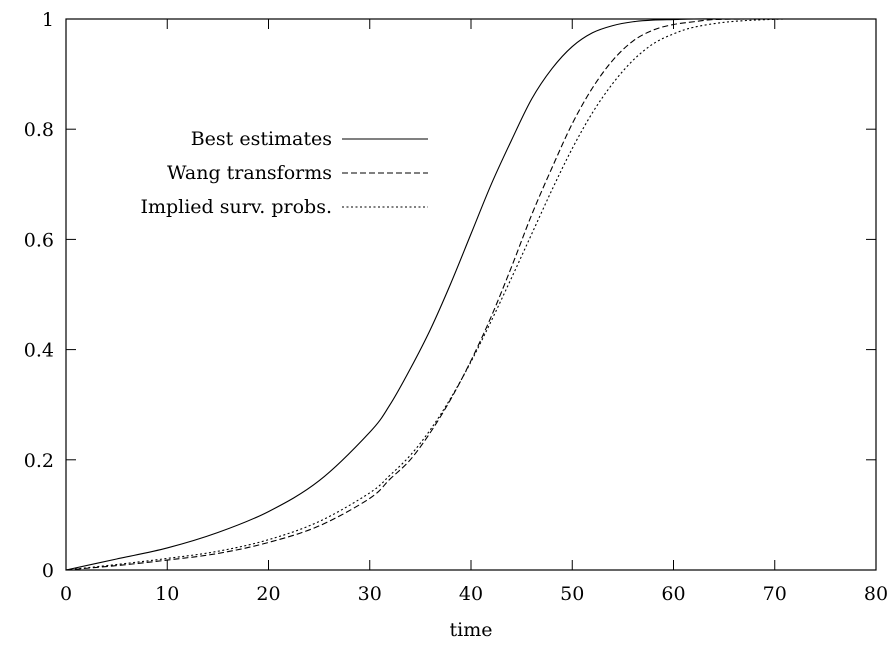 The width and height of the screenshot is (891, 651). I want to click on legend-label-wang-transforms: Wang transforms, so click(249, 173).